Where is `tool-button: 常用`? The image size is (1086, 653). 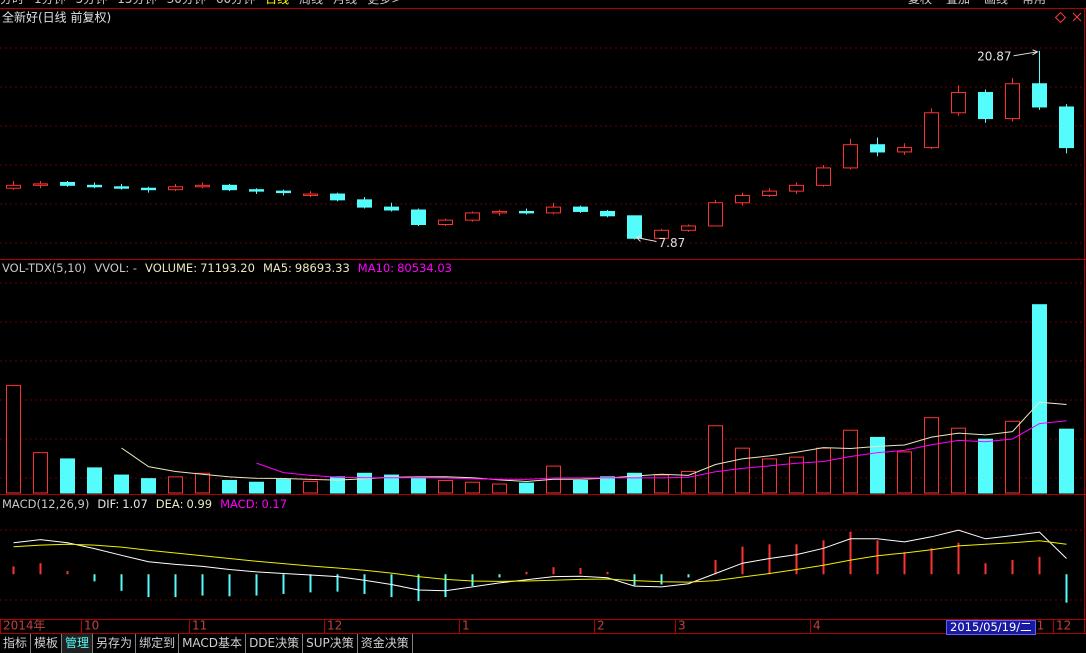 tool-button: 常用 is located at coordinates (1034, 3).